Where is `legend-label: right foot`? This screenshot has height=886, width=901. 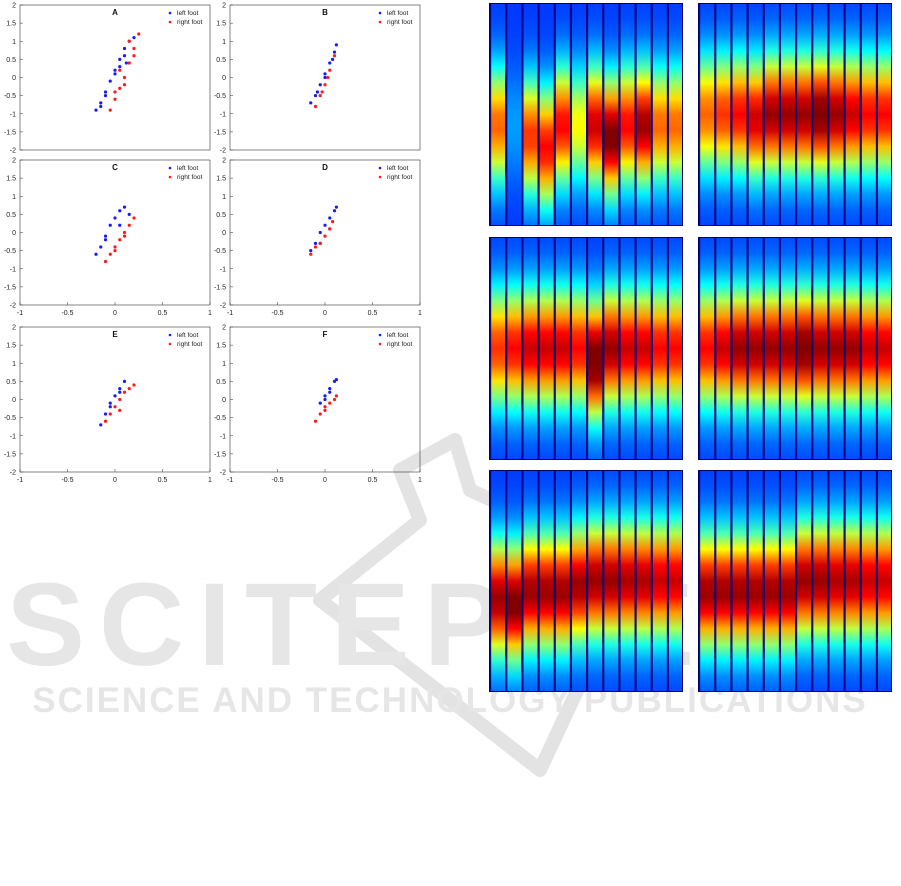 legend-label: right foot is located at coordinates (189, 344).